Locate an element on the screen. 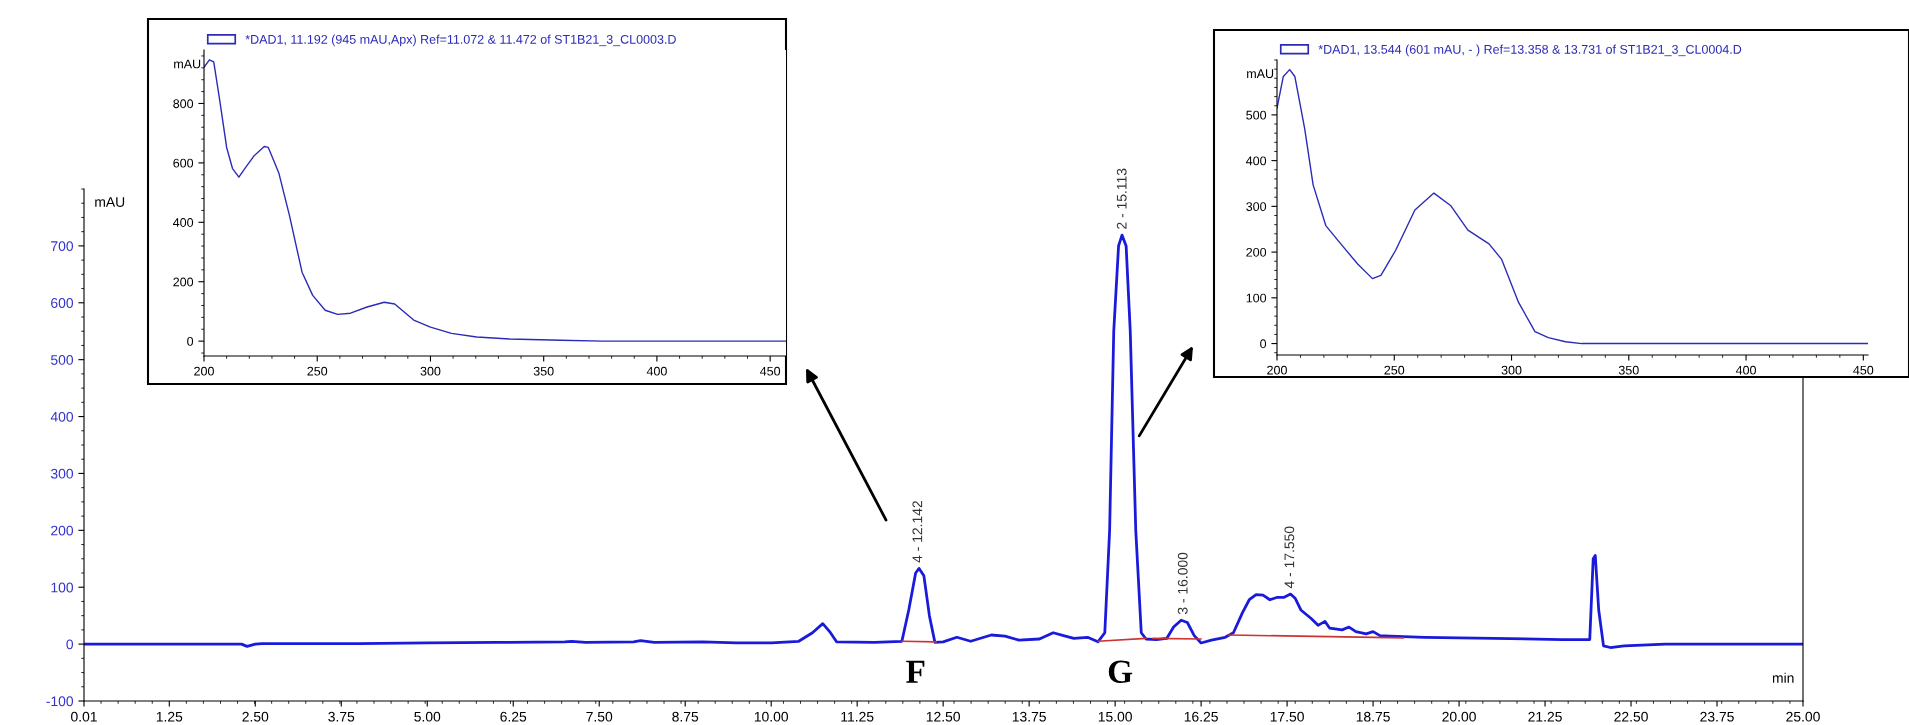 This screenshot has width=1909, height=725. x-tick-label: 7.50 is located at coordinates (599, 716).